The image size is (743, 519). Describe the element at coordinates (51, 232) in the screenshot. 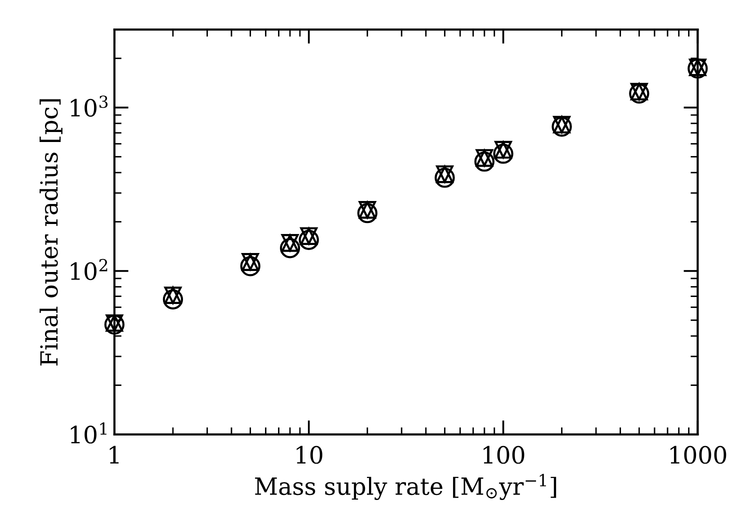

I see `y-axis-title: Final outer radius [pc]` at that location.